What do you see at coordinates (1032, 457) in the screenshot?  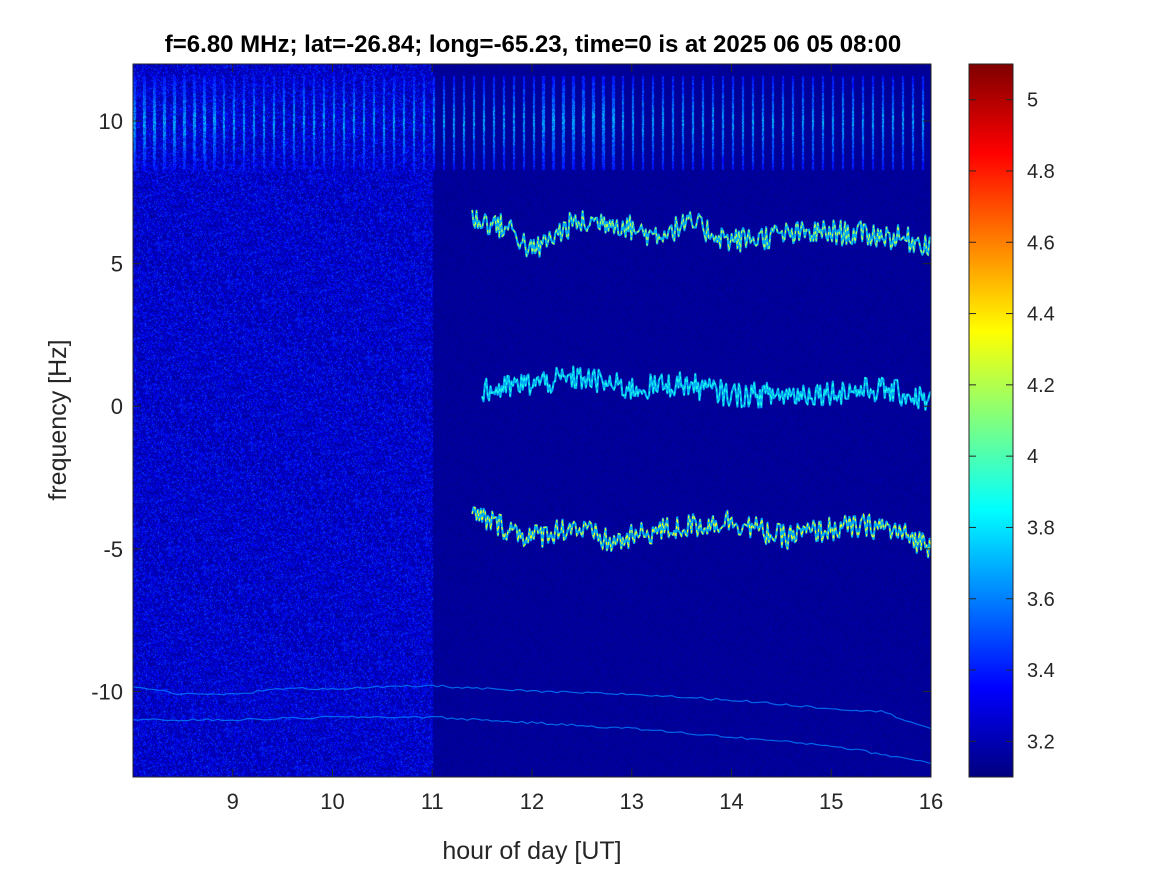 I see `colorbar-tick-label: 4` at bounding box center [1032, 457].